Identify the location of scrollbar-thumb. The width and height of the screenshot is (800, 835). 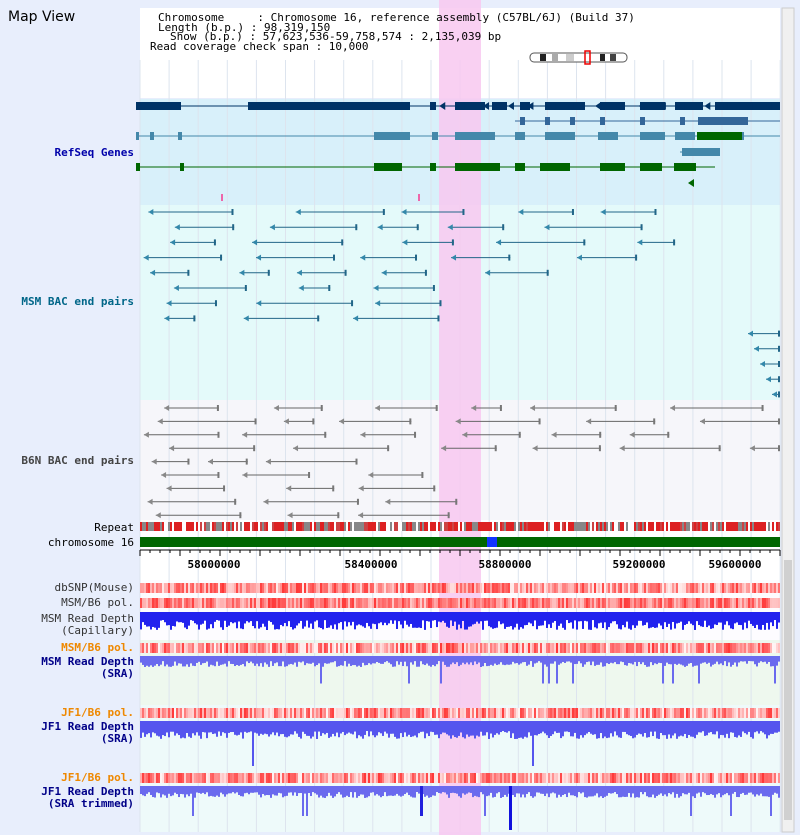
(788, 690).